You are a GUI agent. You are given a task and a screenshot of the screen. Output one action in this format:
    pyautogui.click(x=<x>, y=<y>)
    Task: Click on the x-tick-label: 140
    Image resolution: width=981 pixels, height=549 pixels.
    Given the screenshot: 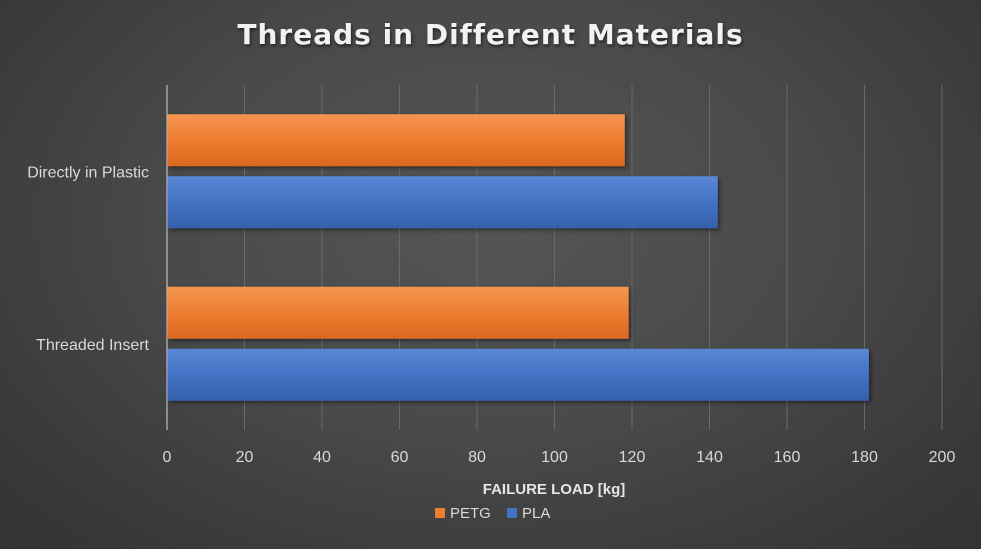 What is the action you would take?
    pyautogui.click(x=709, y=457)
    